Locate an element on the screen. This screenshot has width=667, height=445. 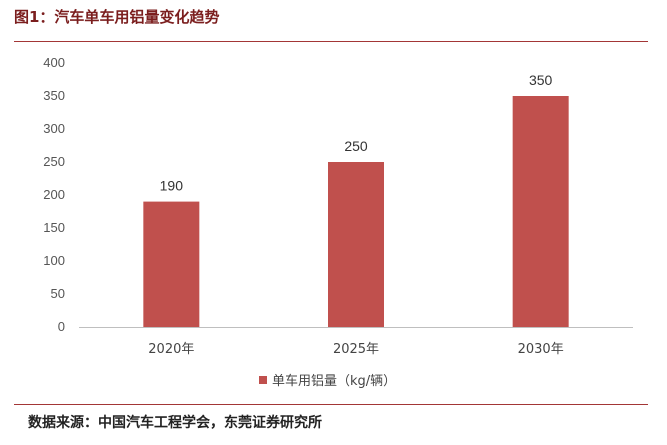
data-label: 350 is located at coordinates (541, 80).